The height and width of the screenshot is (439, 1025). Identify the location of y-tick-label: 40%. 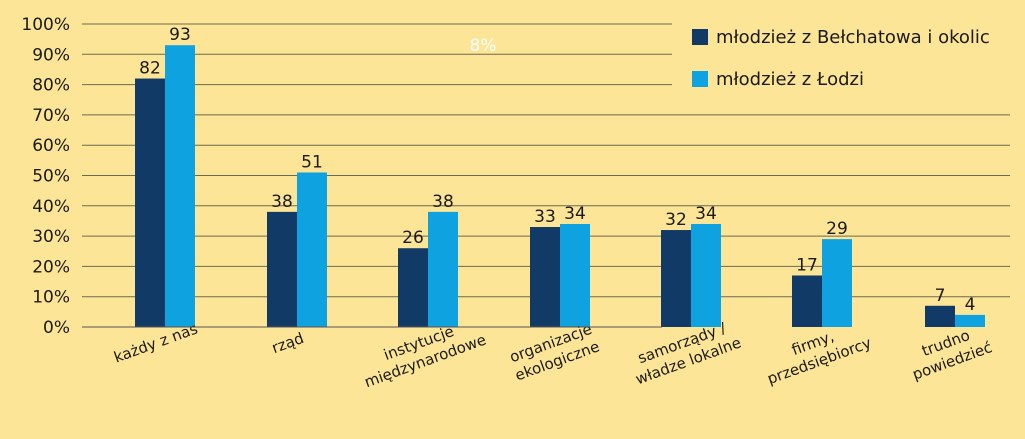
(51, 207).